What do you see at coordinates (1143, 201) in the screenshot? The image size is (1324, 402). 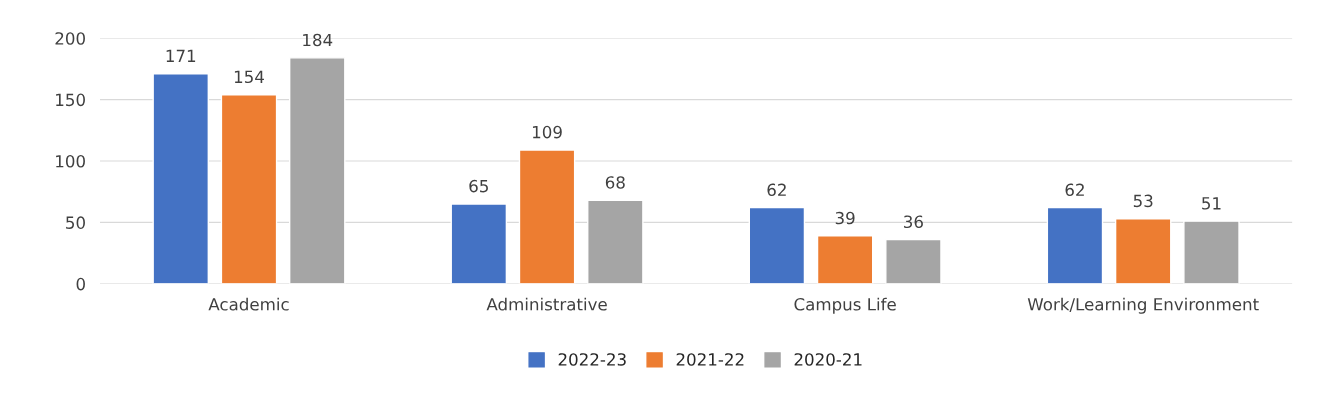 I see `data-label: 53` at bounding box center [1143, 201].